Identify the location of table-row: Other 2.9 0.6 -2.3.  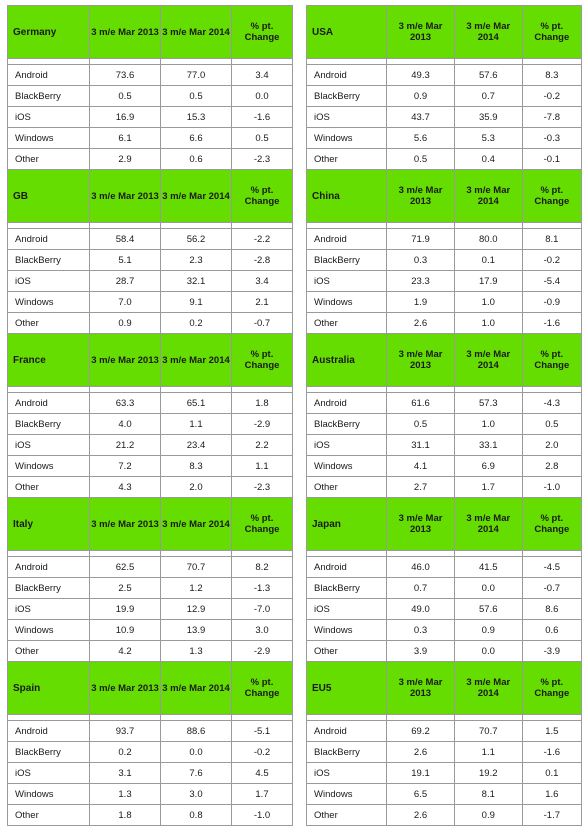
(150, 159).